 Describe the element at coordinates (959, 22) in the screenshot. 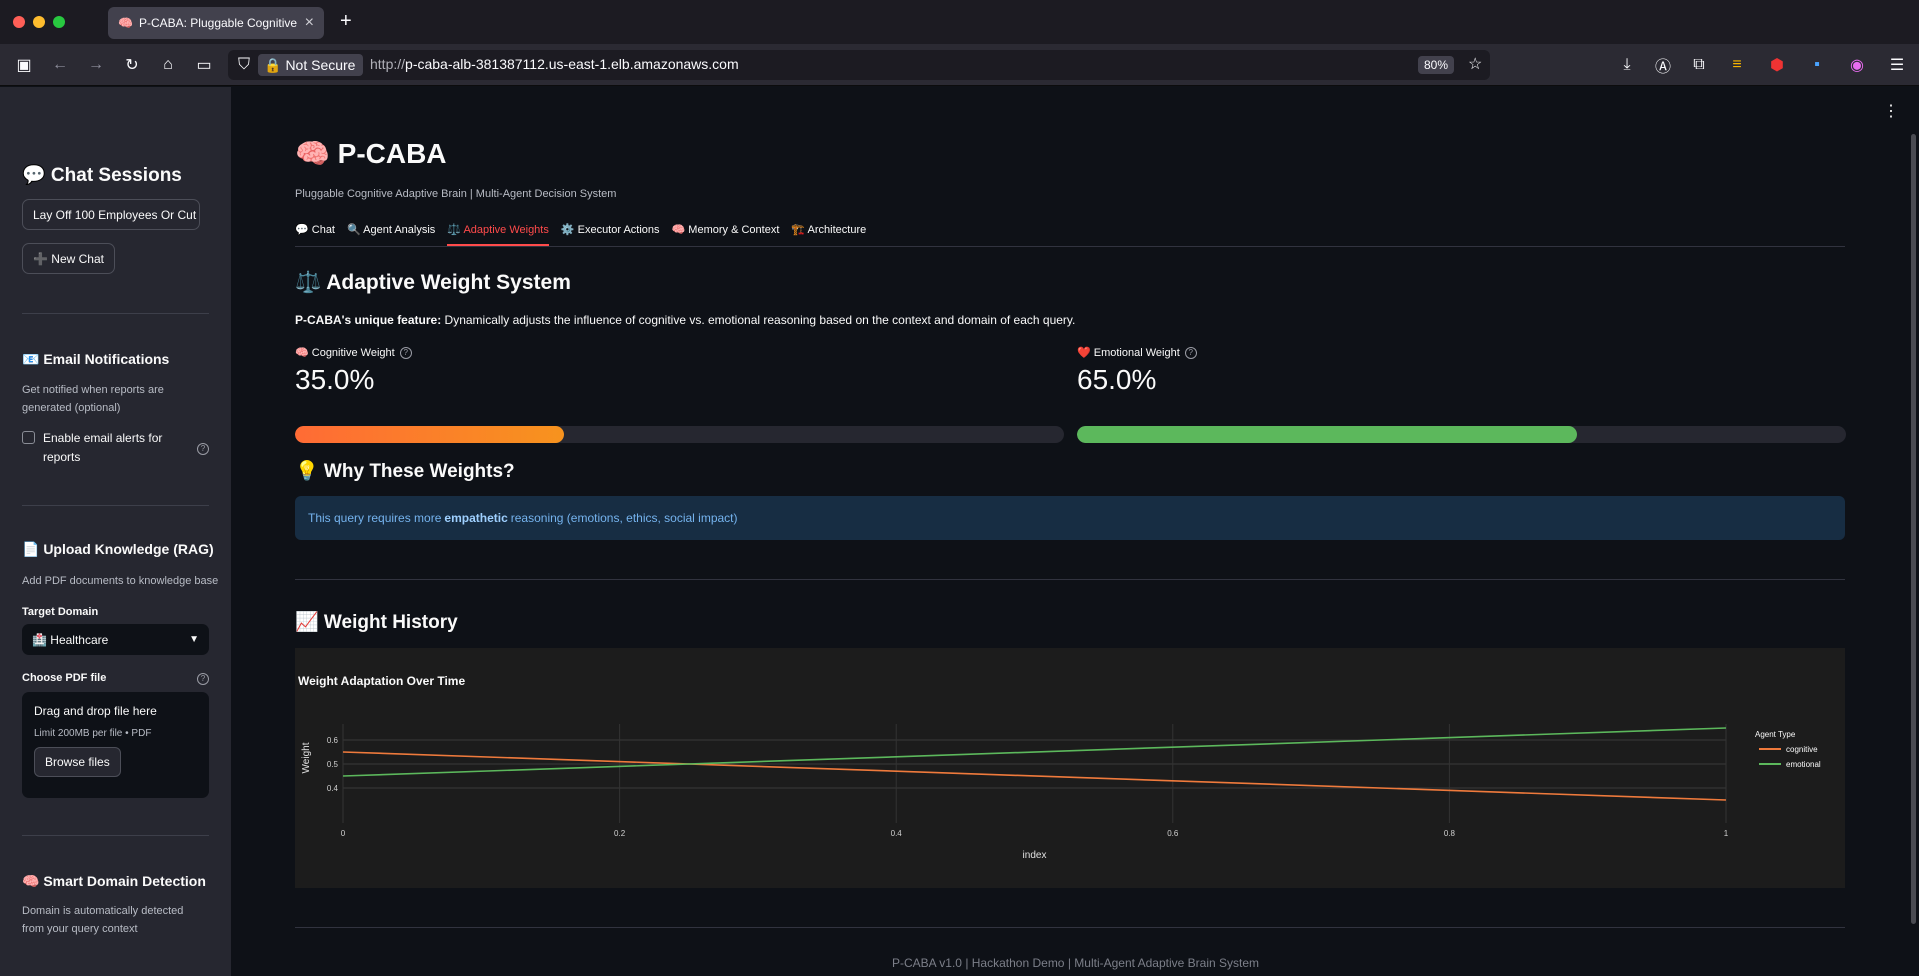

I see `browser-tab-bar: 🧠 P-CABA: Pluggable Cognitive Ad × +` at that location.